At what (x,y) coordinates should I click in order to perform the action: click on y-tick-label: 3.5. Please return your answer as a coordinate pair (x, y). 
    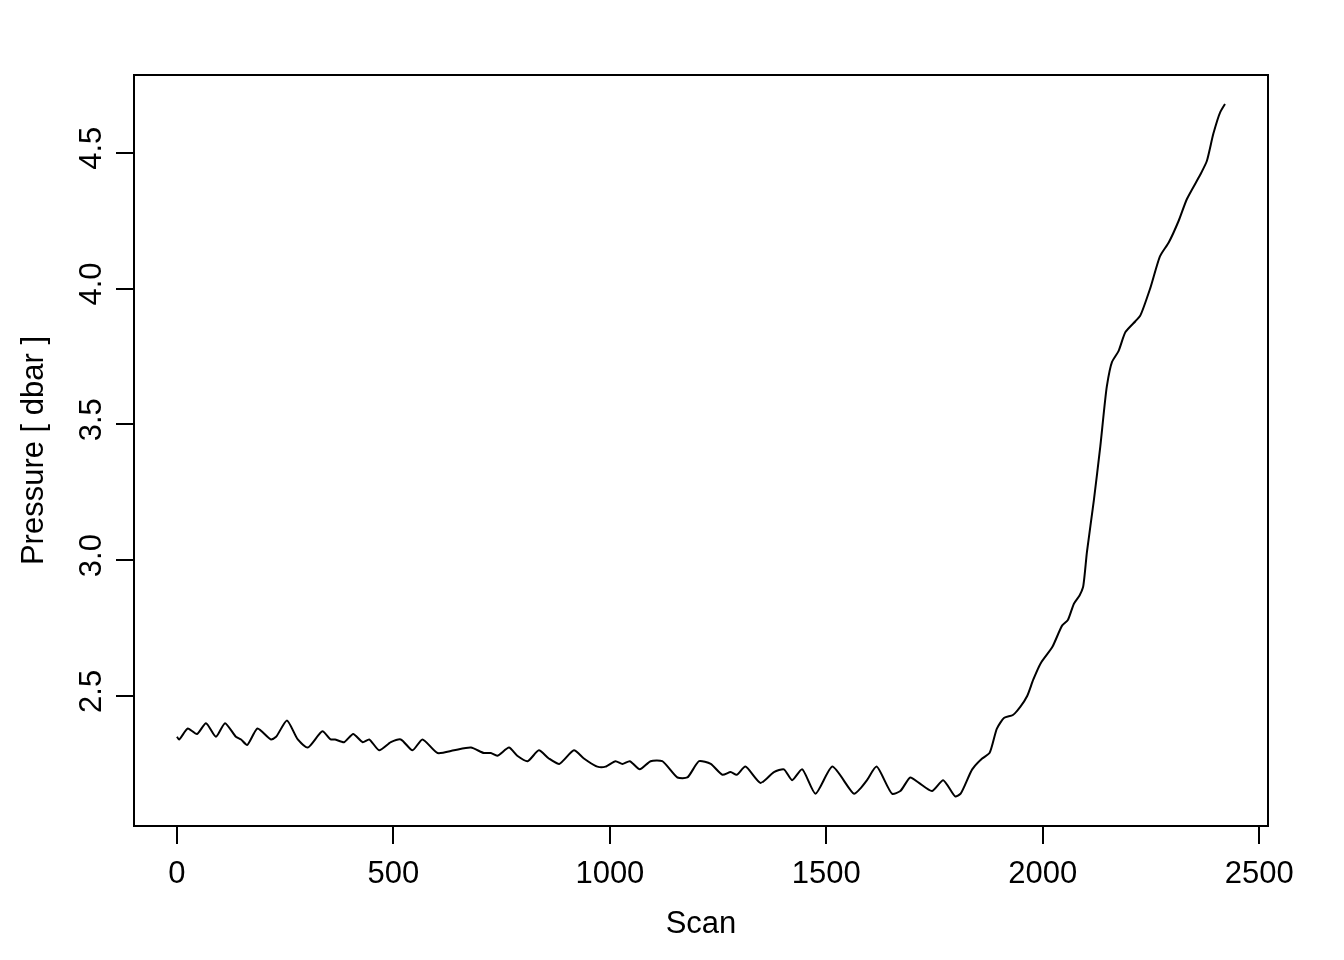
    Looking at the image, I should click on (90, 420).